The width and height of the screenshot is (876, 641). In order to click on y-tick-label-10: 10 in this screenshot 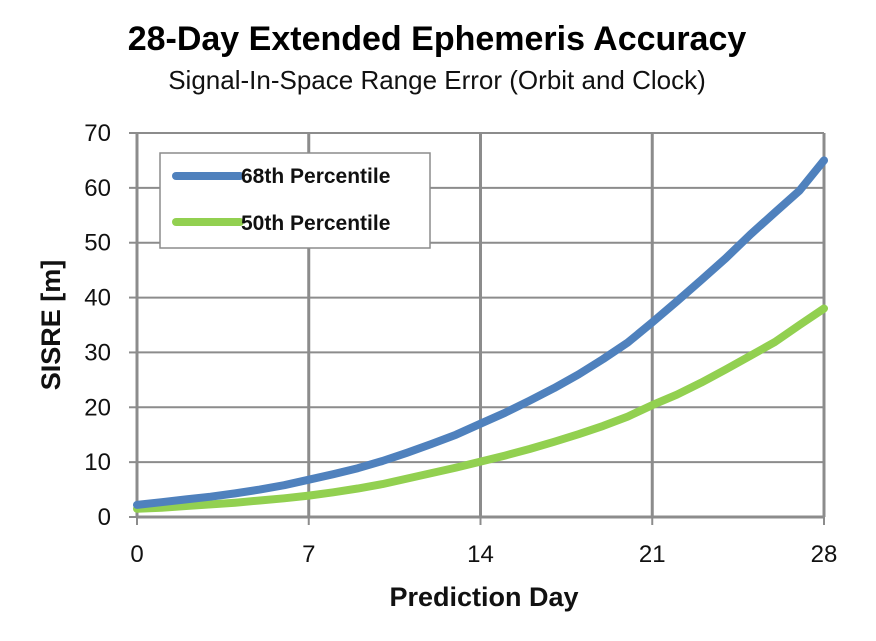, I will do `click(97, 462)`.